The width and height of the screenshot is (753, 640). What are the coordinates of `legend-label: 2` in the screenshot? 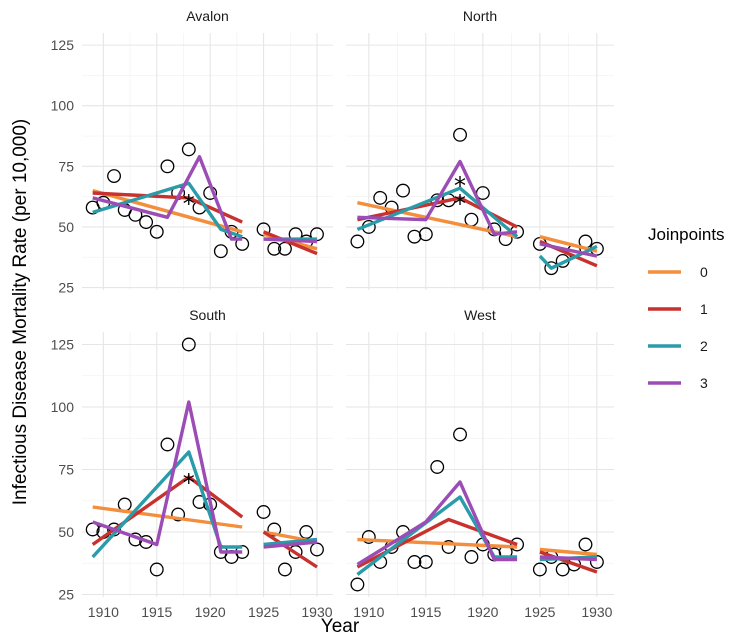 It's located at (704, 346).